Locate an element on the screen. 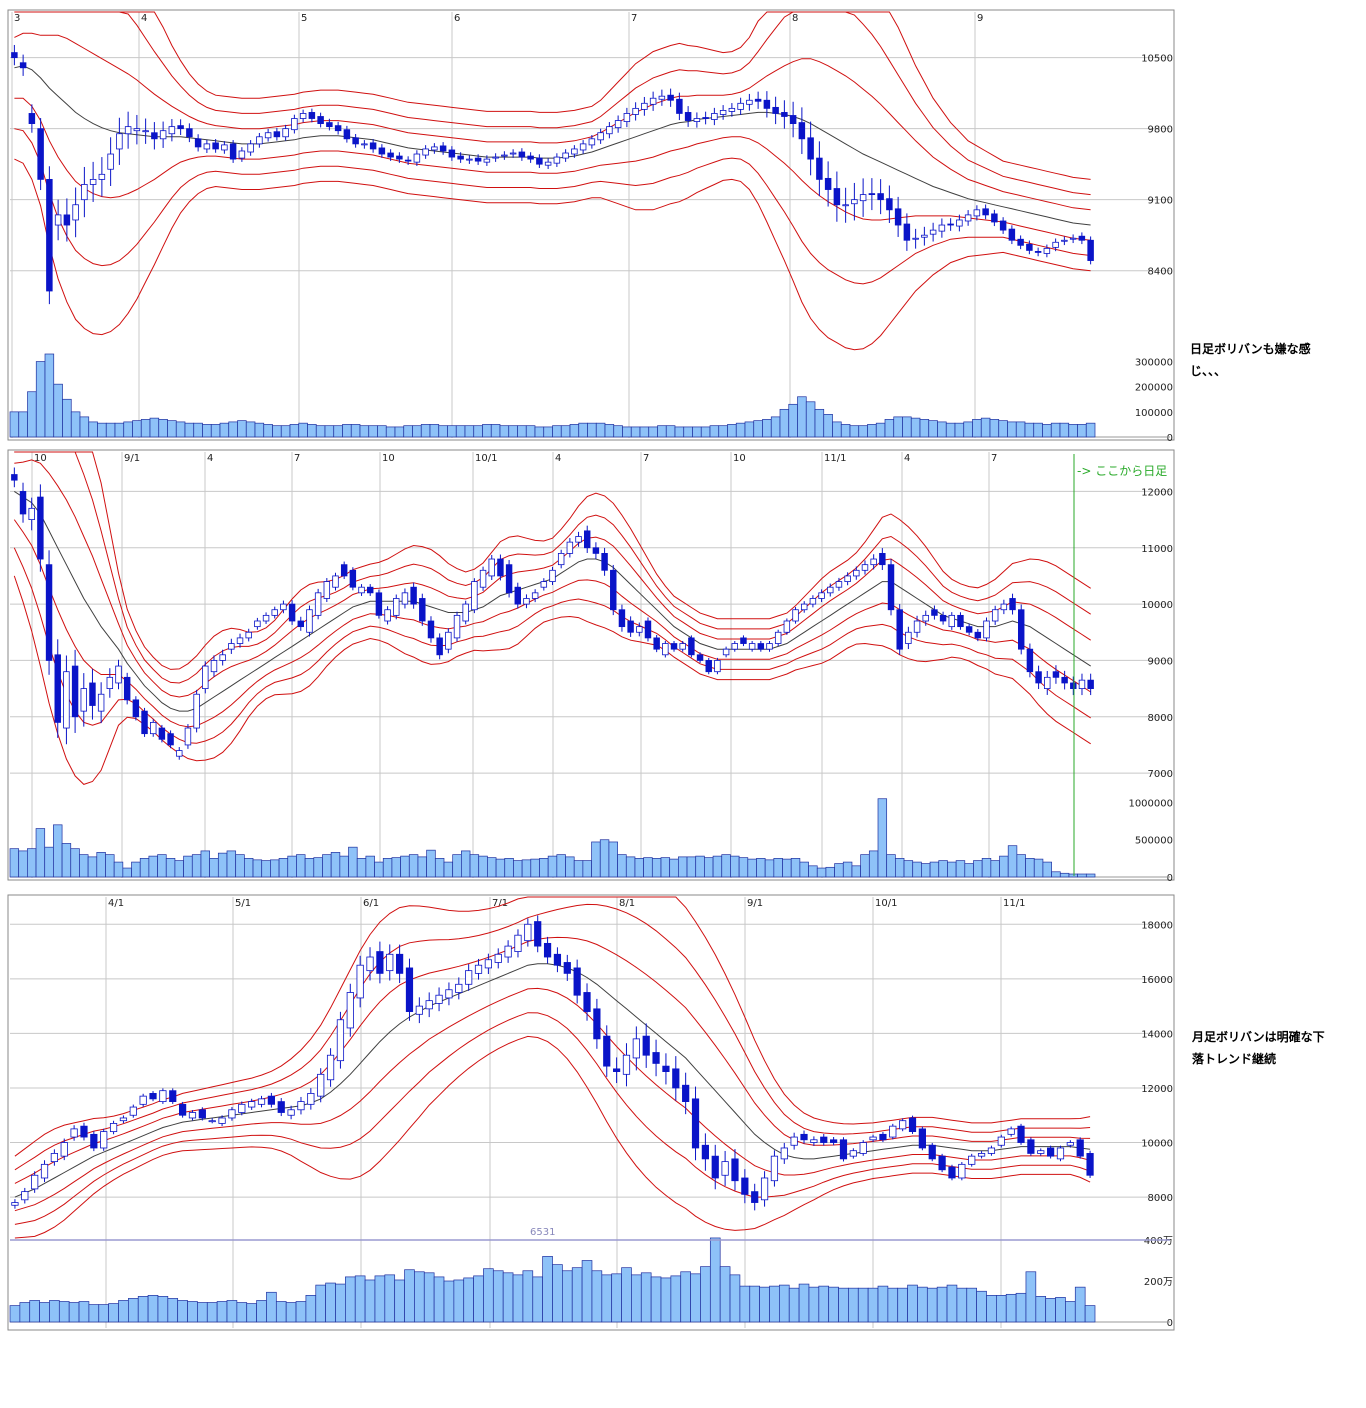  daily-moving-average-line is located at coordinates (552, 145).